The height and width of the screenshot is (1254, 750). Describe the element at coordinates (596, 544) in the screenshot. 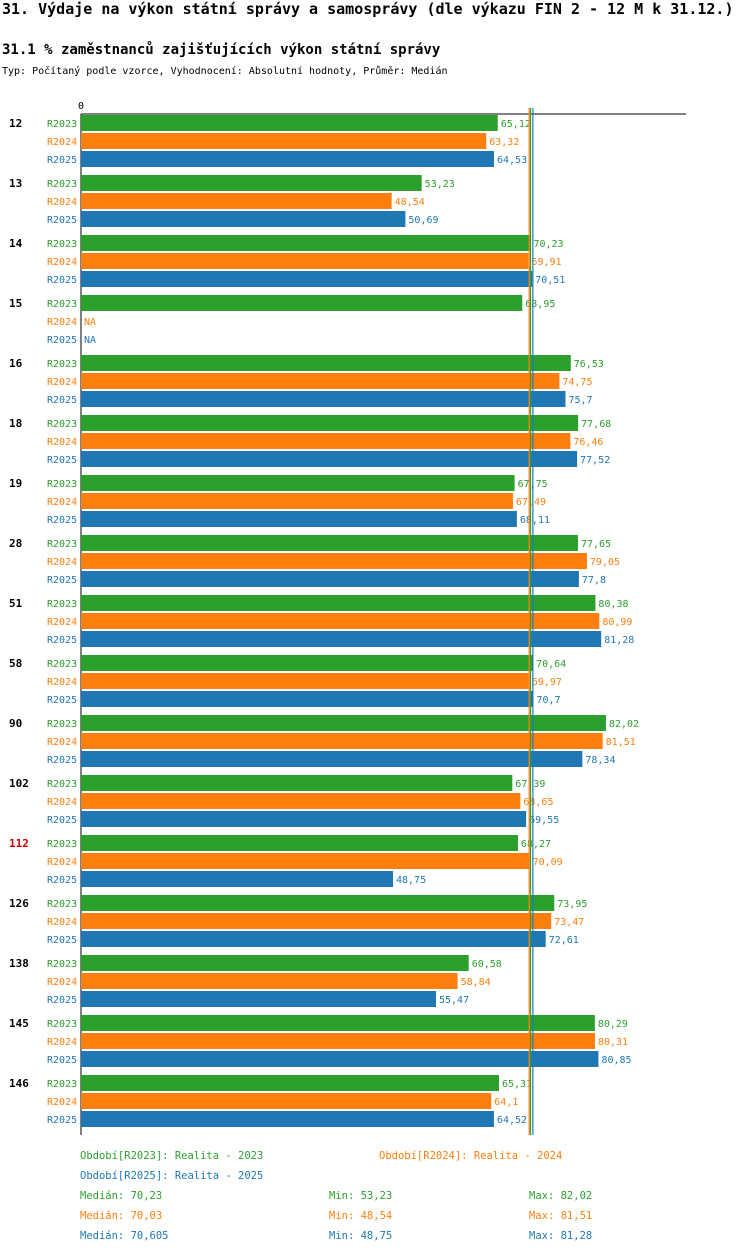

I see `data-label: 77,65` at that location.